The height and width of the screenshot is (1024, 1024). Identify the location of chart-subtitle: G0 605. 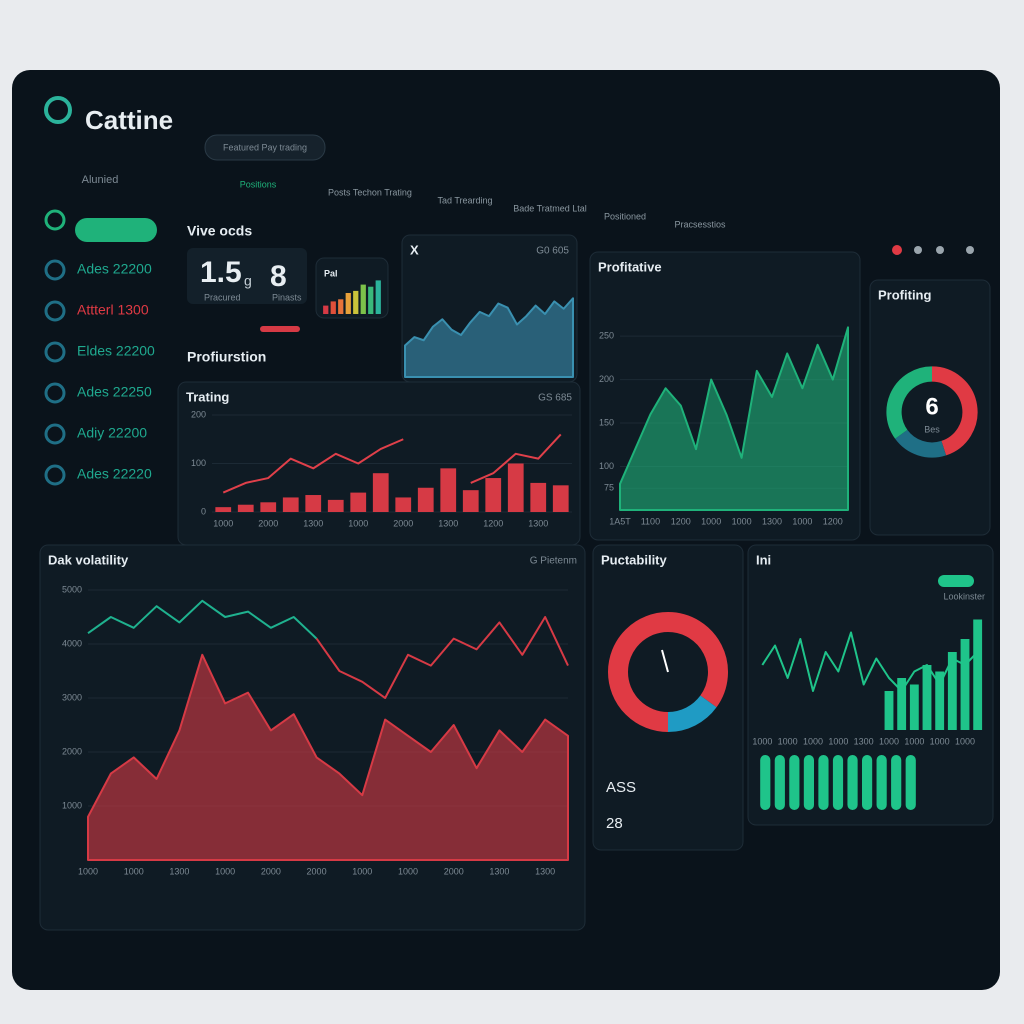
(552, 251).